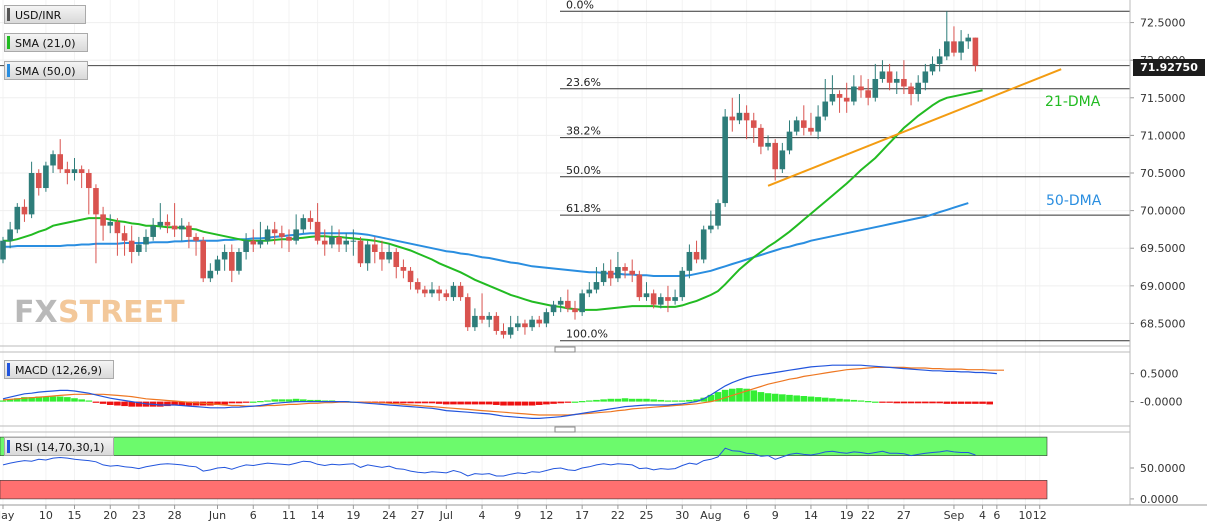  Describe the element at coordinates (46, 42) in the screenshot. I see `sma21-label: SMA (21,0)` at that location.